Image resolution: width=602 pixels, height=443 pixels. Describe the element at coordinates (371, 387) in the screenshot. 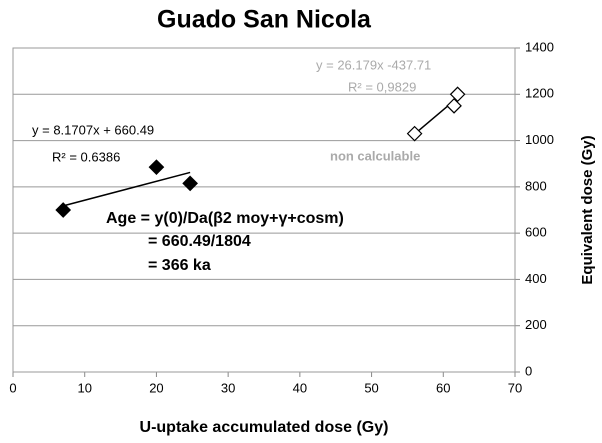

I see `x-tick-label: 50` at that location.